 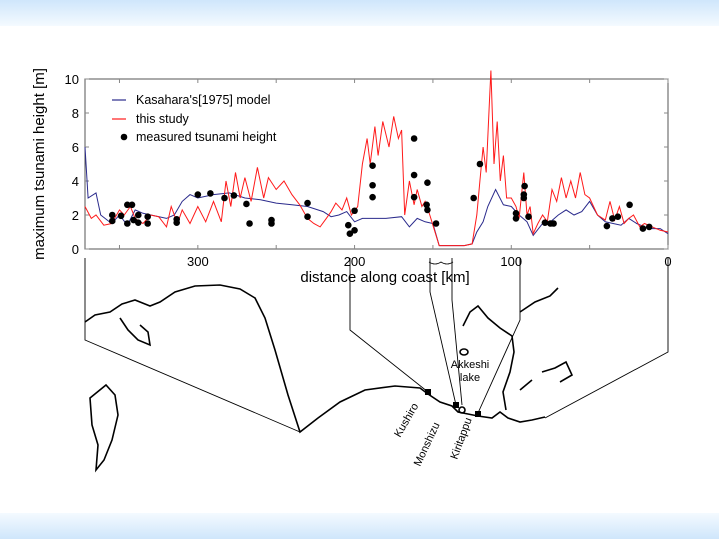 I want to click on marker-kiritappu, so click(x=478, y=414).